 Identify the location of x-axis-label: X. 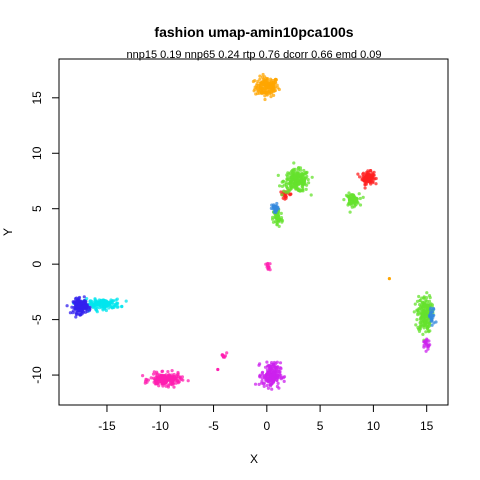
(254, 459).